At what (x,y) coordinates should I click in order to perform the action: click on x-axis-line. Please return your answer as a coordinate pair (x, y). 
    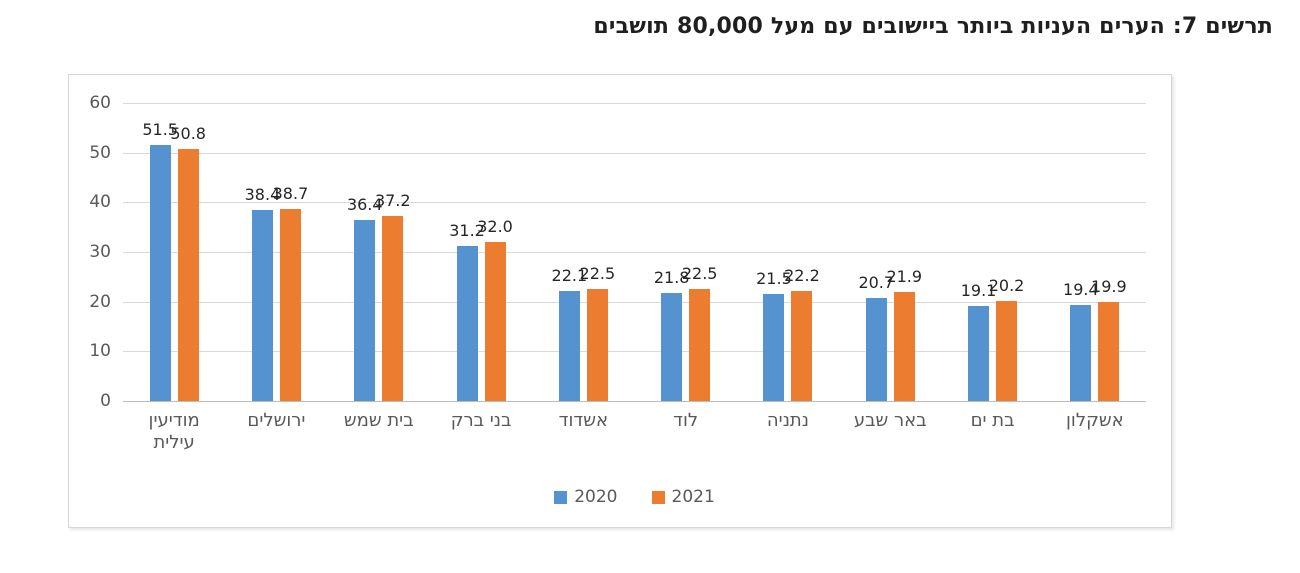
    Looking at the image, I should click on (634, 401).